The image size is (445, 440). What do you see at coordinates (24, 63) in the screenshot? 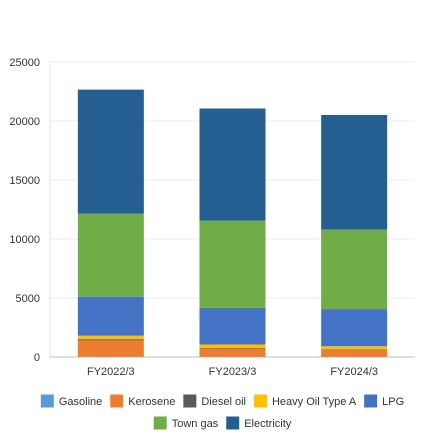
I see `y-tick-label: 25000` at bounding box center [24, 63].